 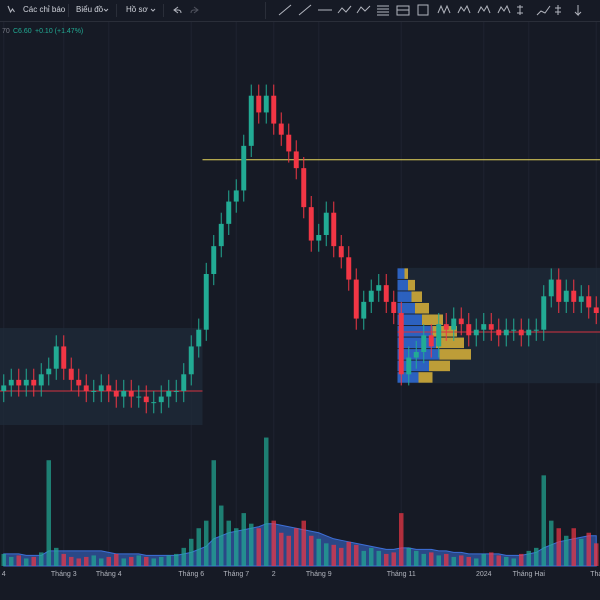 What do you see at coordinates (484, 9) in the screenshot?
I see `head-shoulders-tool` at bounding box center [484, 9].